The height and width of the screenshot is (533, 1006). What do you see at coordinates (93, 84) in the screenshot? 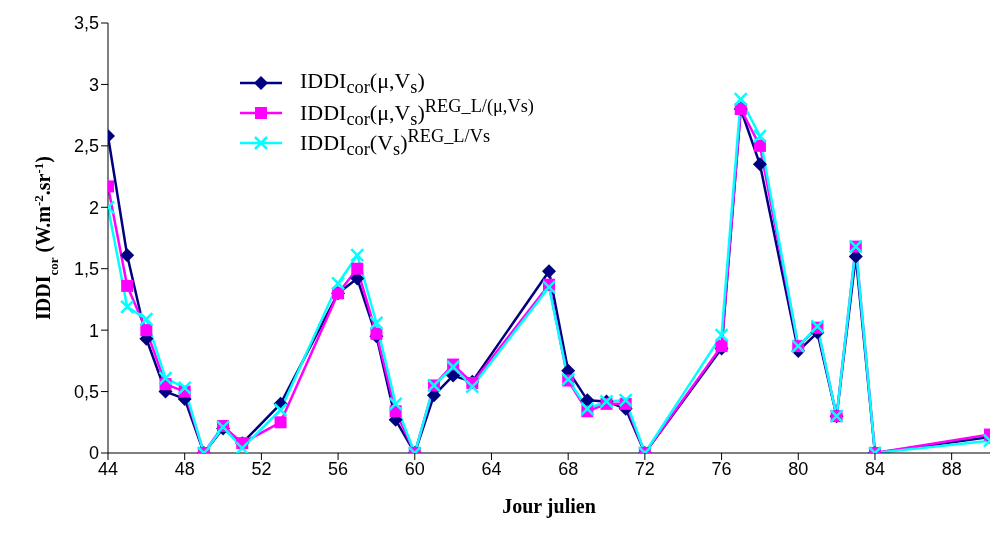
I see `y-tick-label: 3` at bounding box center [93, 84].